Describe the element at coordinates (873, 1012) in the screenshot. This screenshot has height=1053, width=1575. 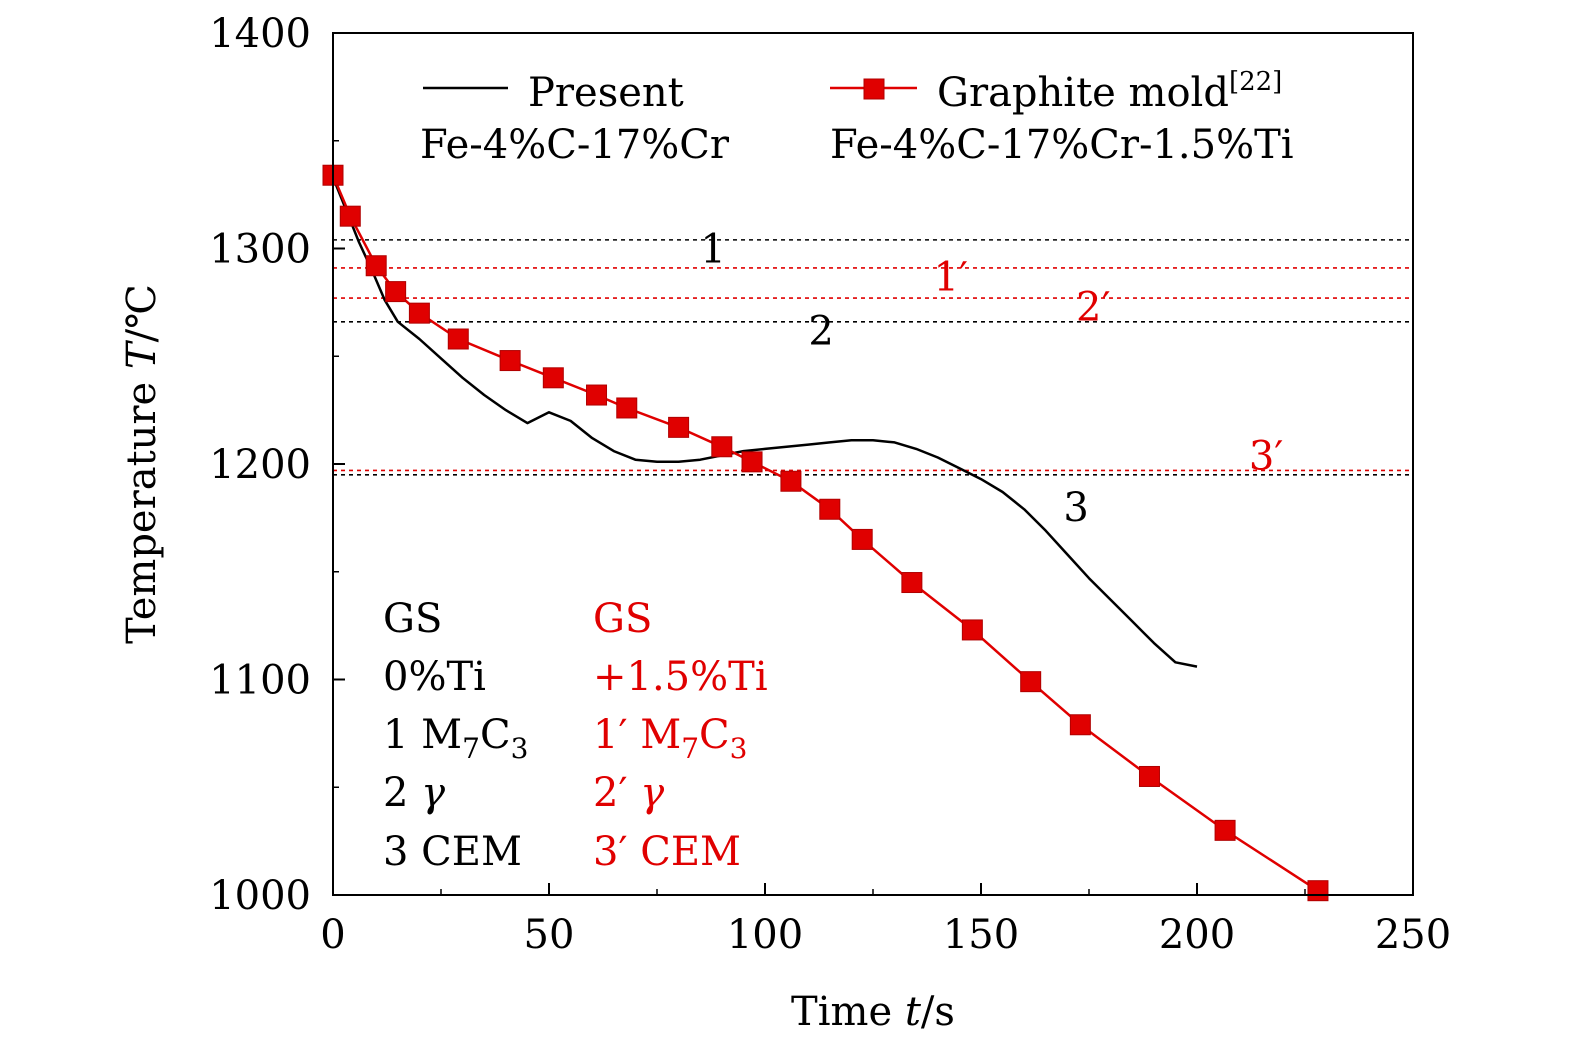
I see `x-axis-title: Time t/s` at that location.